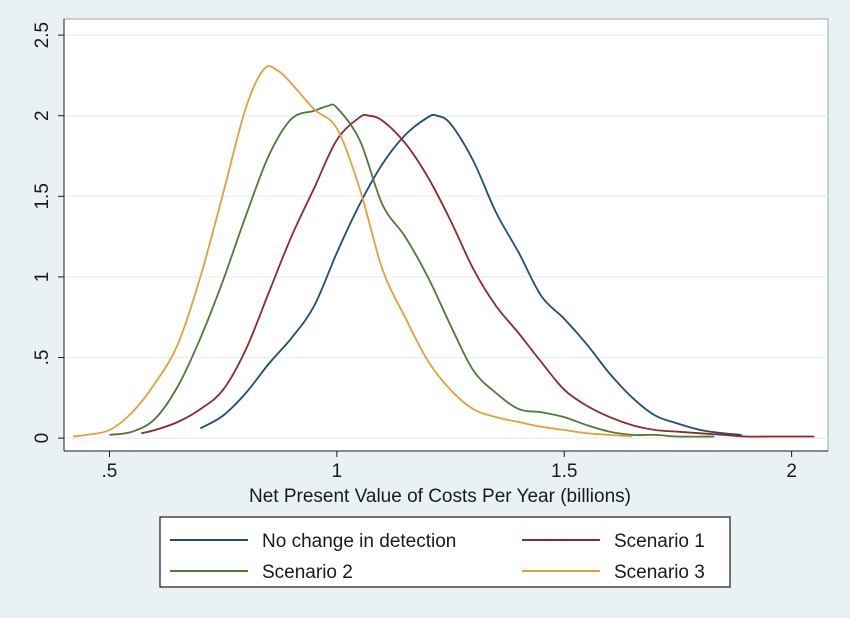  Describe the element at coordinates (359, 541) in the screenshot. I see `legend-label-no-change: No change in detection` at that location.